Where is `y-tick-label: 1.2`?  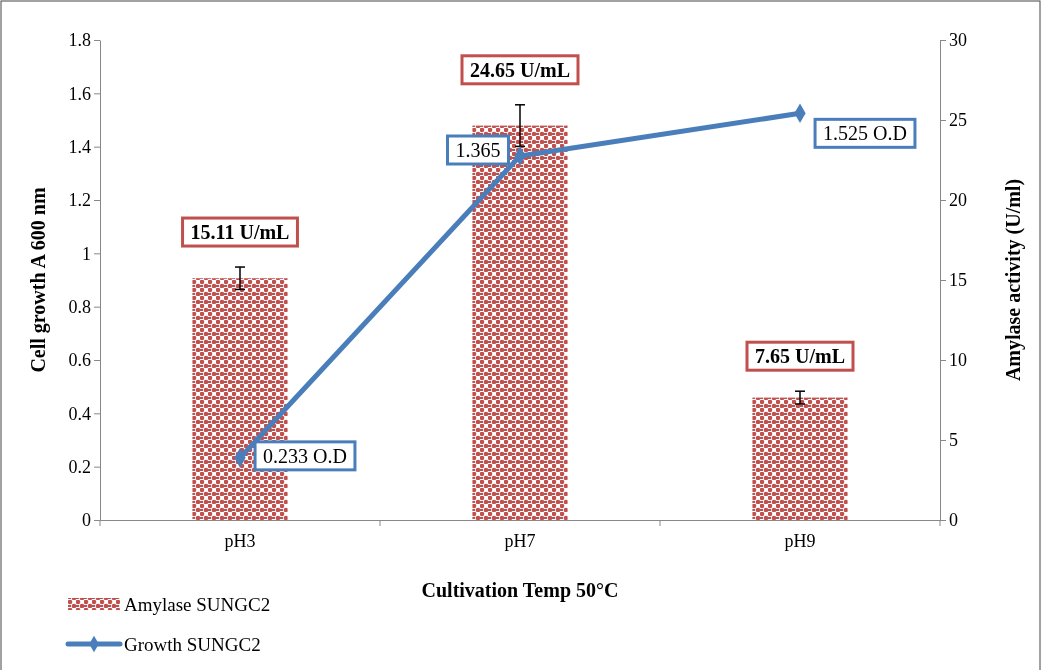
y-tick-label: 1.2 is located at coordinates (79, 200).